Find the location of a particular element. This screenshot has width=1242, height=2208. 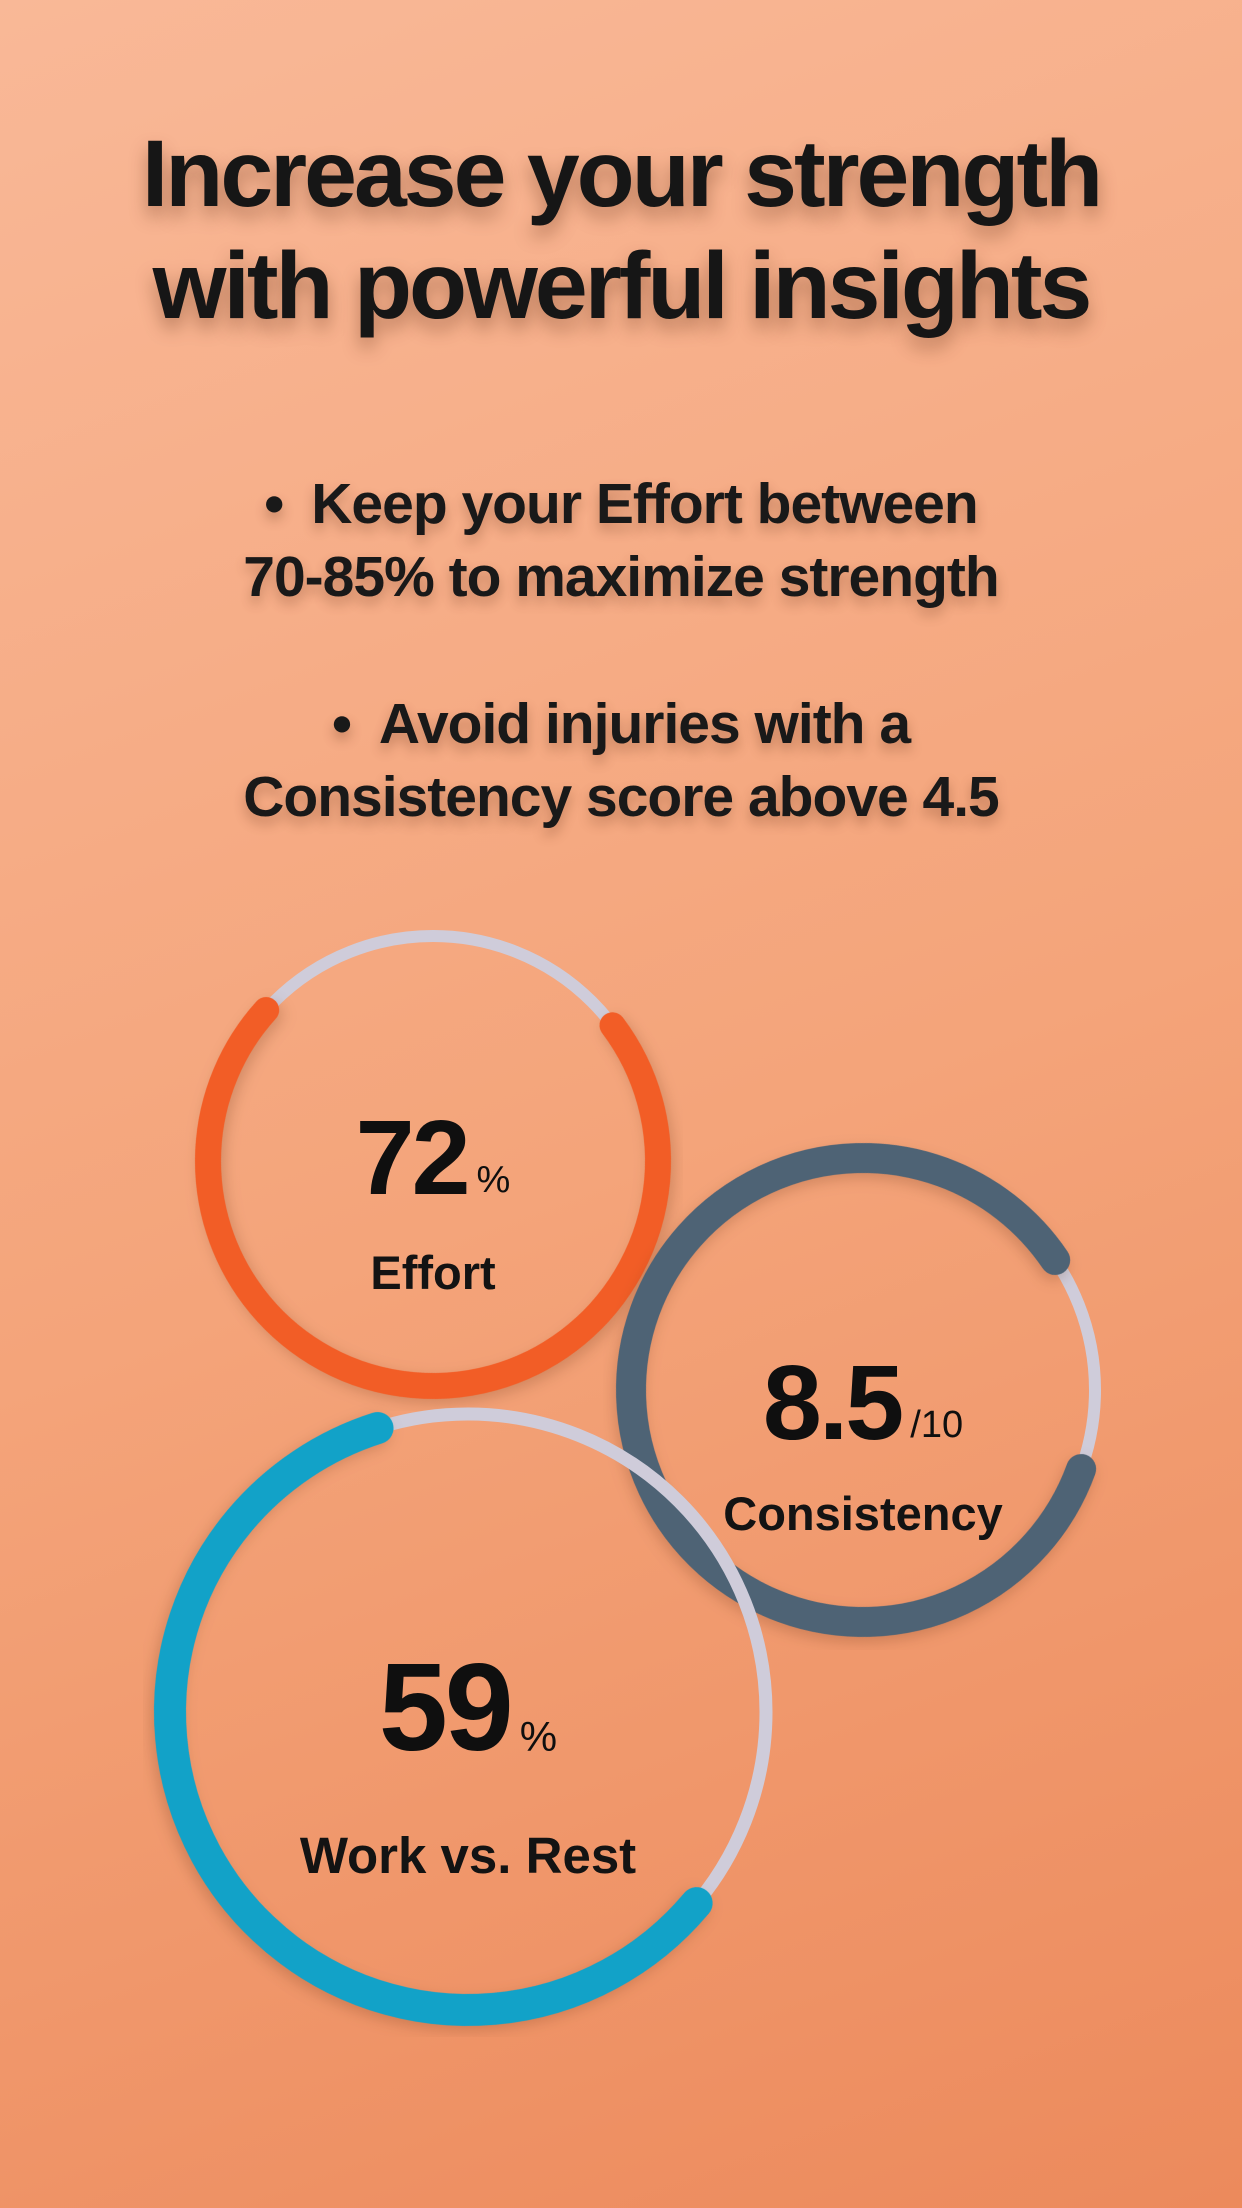

consistency-gauge-ring is located at coordinates (863, 1390).